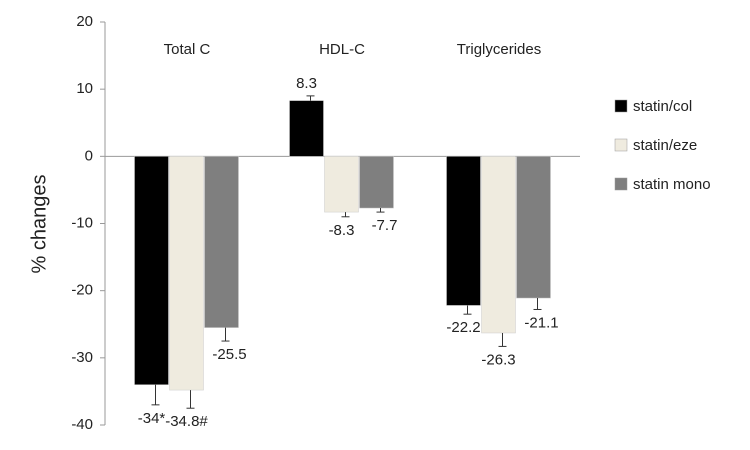  What do you see at coordinates (541, 322) in the screenshot?
I see `value-label: -21.1` at bounding box center [541, 322].